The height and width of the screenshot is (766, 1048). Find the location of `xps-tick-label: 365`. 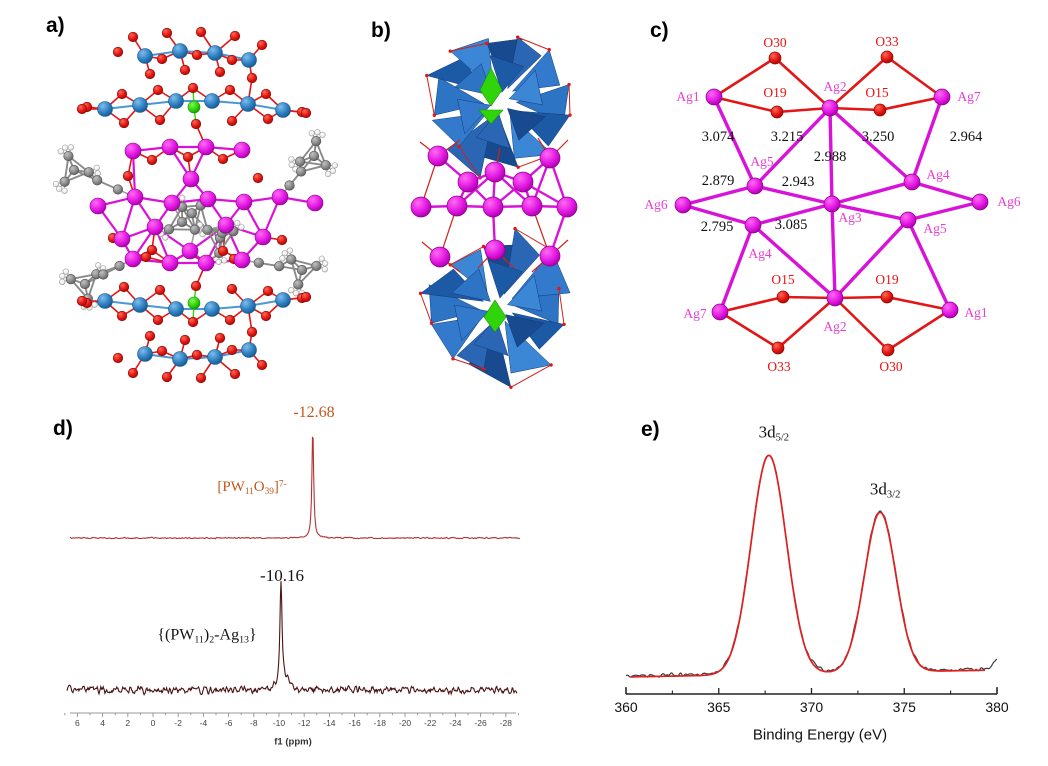

xps-tick-label: 365 is located at coordinates (719, 707).